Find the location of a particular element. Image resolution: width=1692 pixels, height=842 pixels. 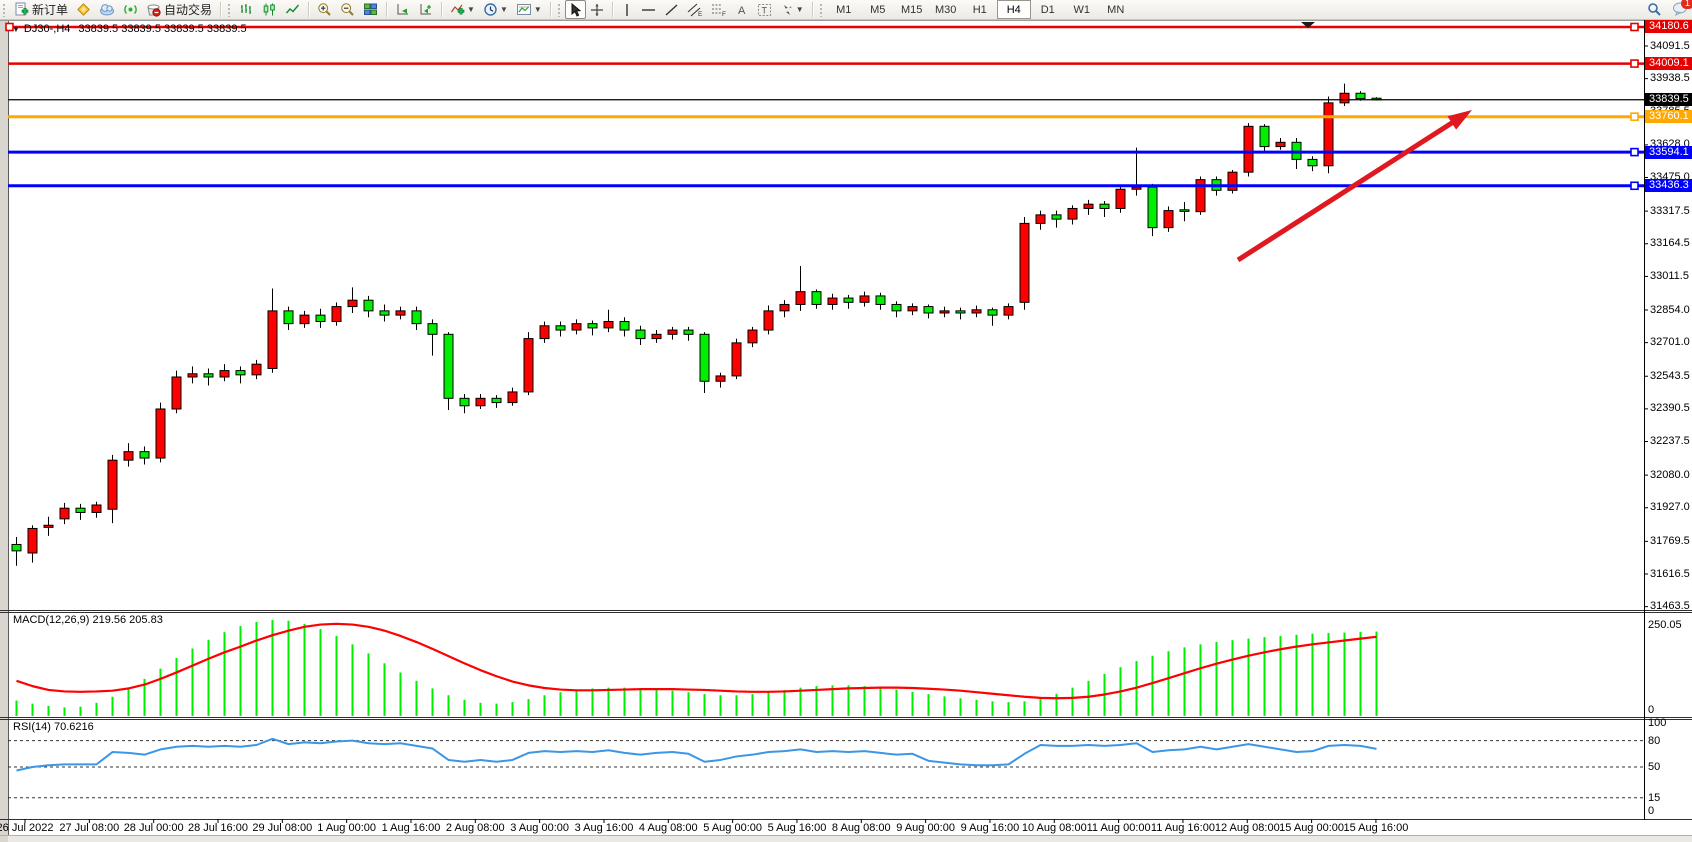

chart-shift-button is located at coordinates (425, 9).